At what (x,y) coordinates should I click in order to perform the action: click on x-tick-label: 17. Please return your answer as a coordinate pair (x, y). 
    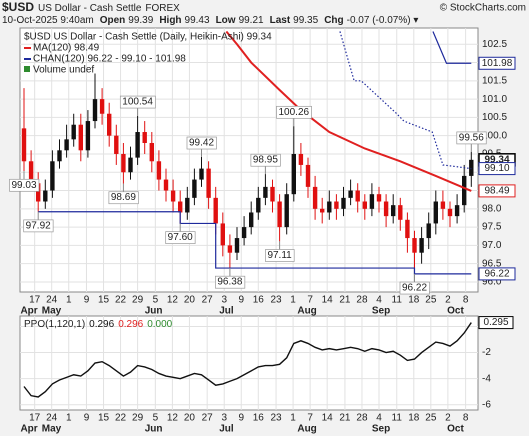
    Looking at the image, I should click on (35, 300).